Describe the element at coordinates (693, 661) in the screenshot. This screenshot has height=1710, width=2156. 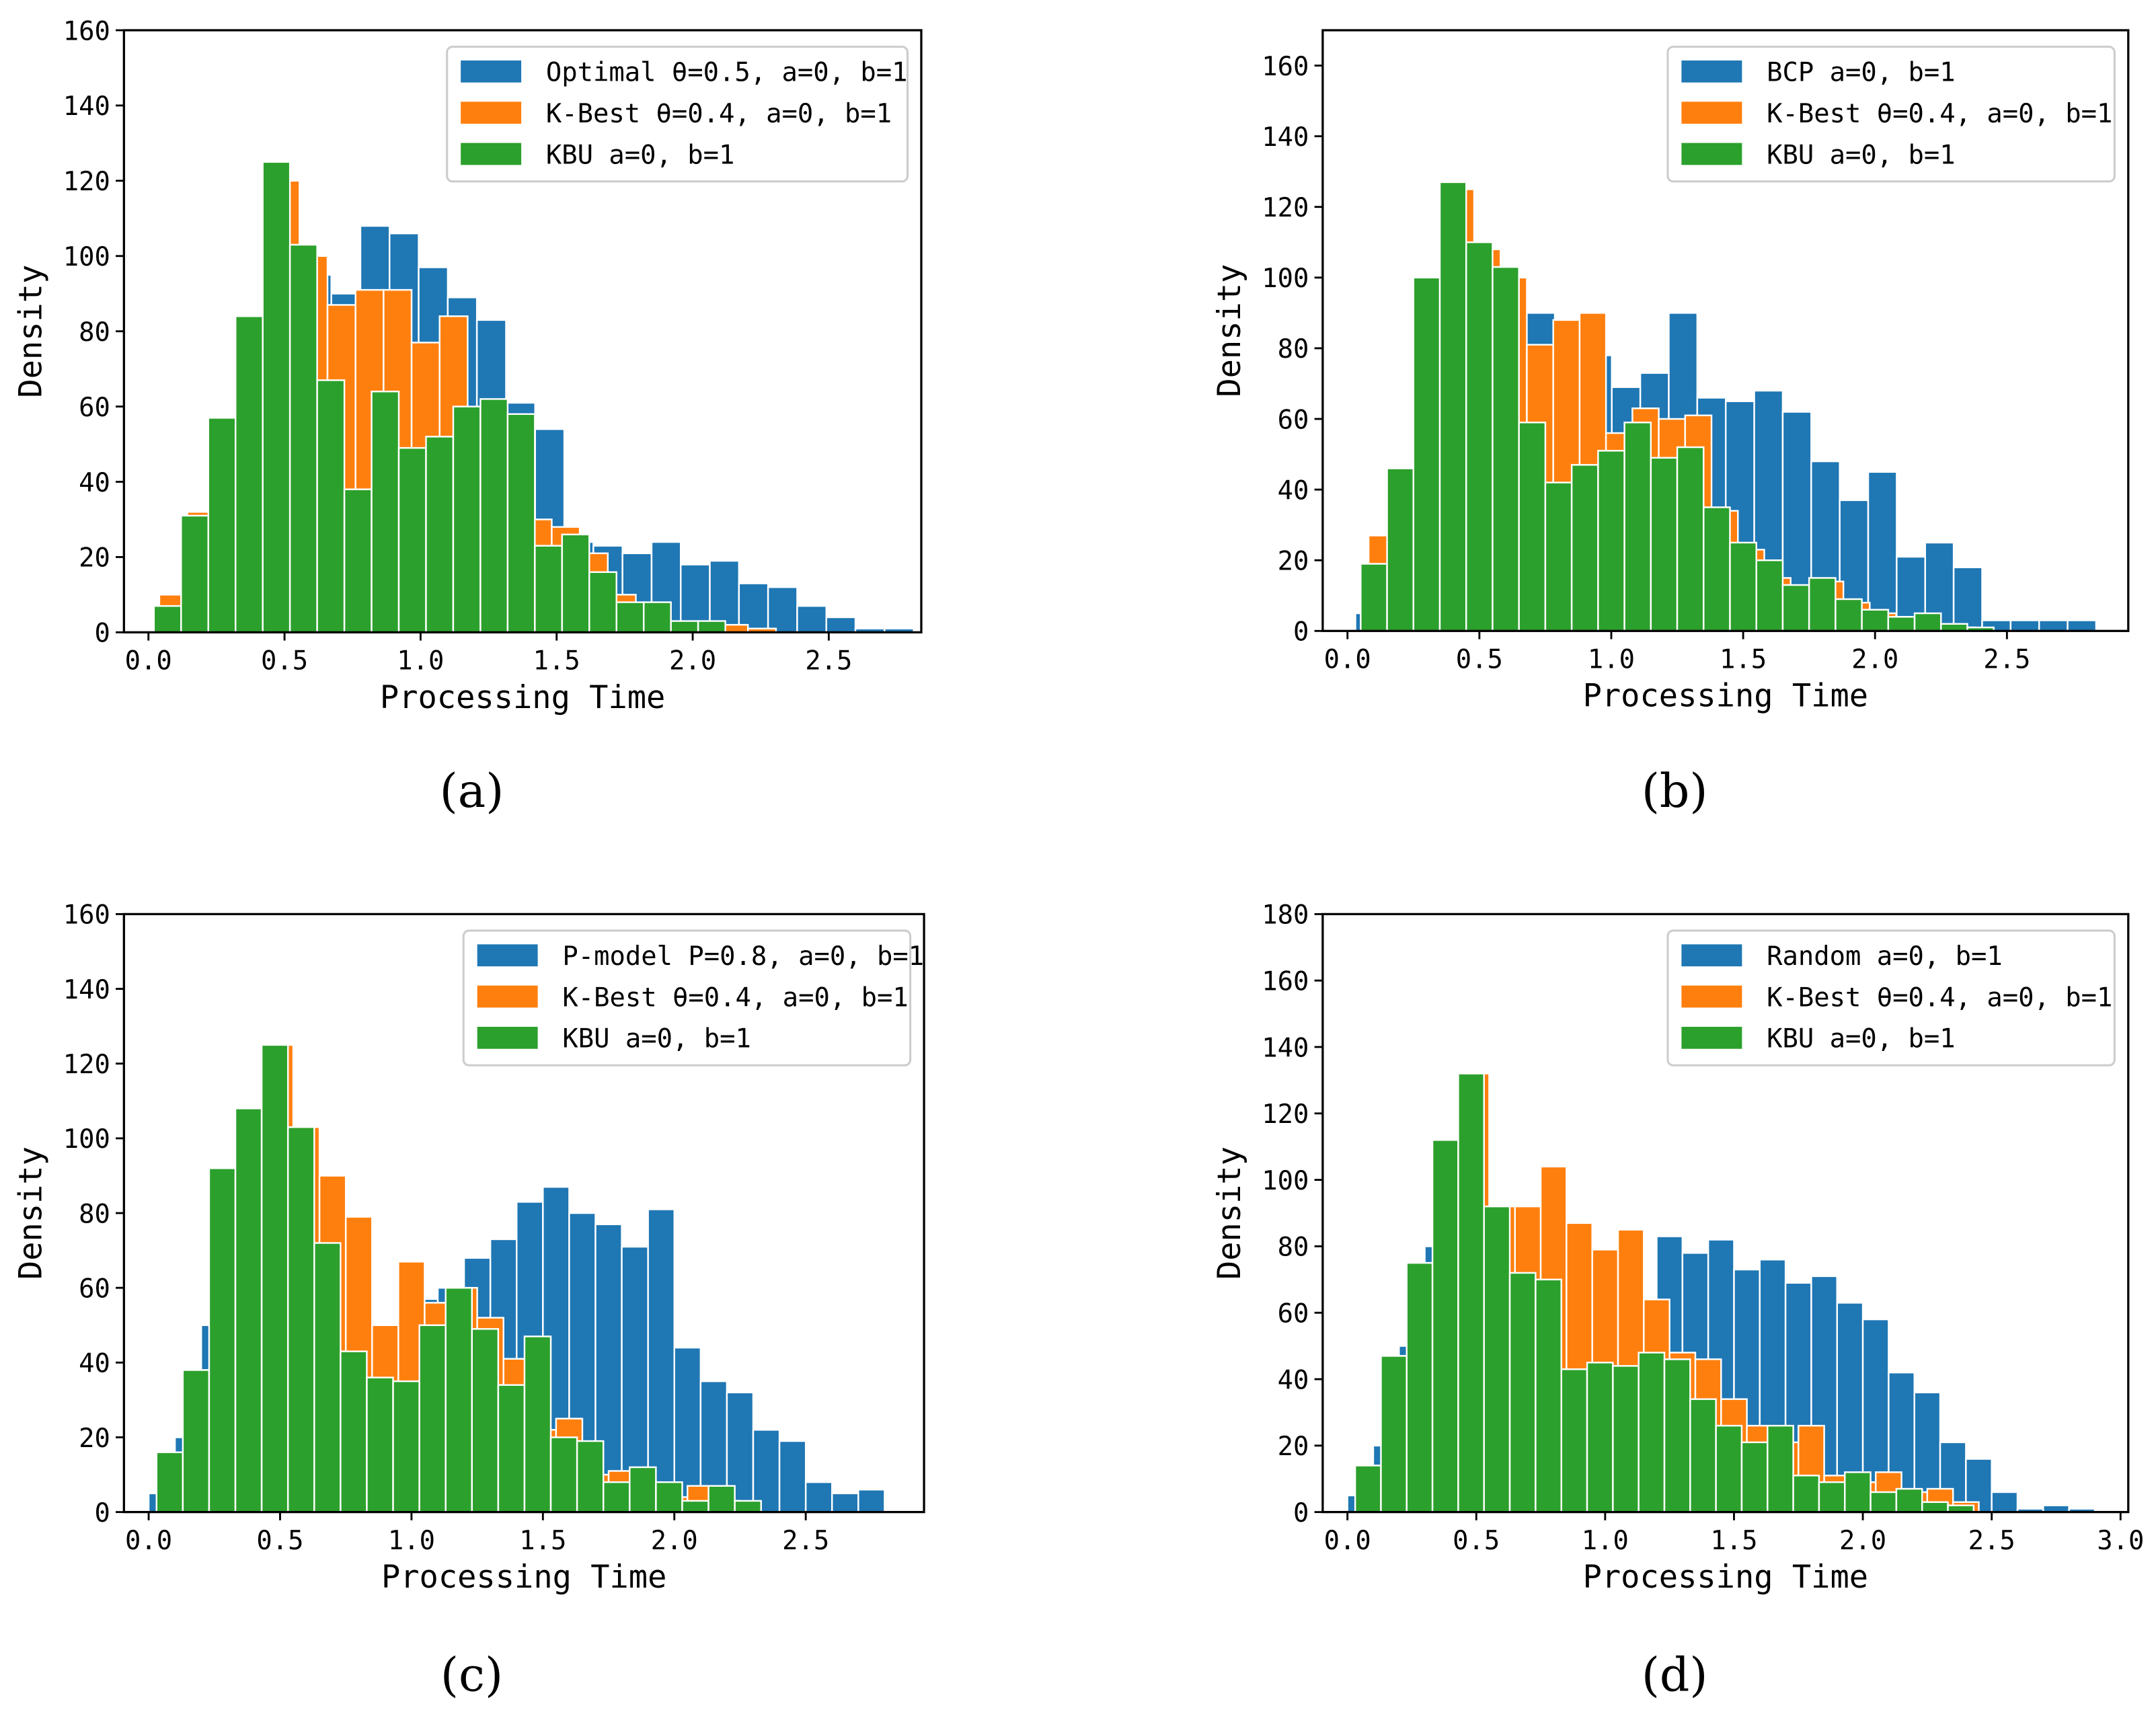
I see `x-tick-label: 2.0` at that location.